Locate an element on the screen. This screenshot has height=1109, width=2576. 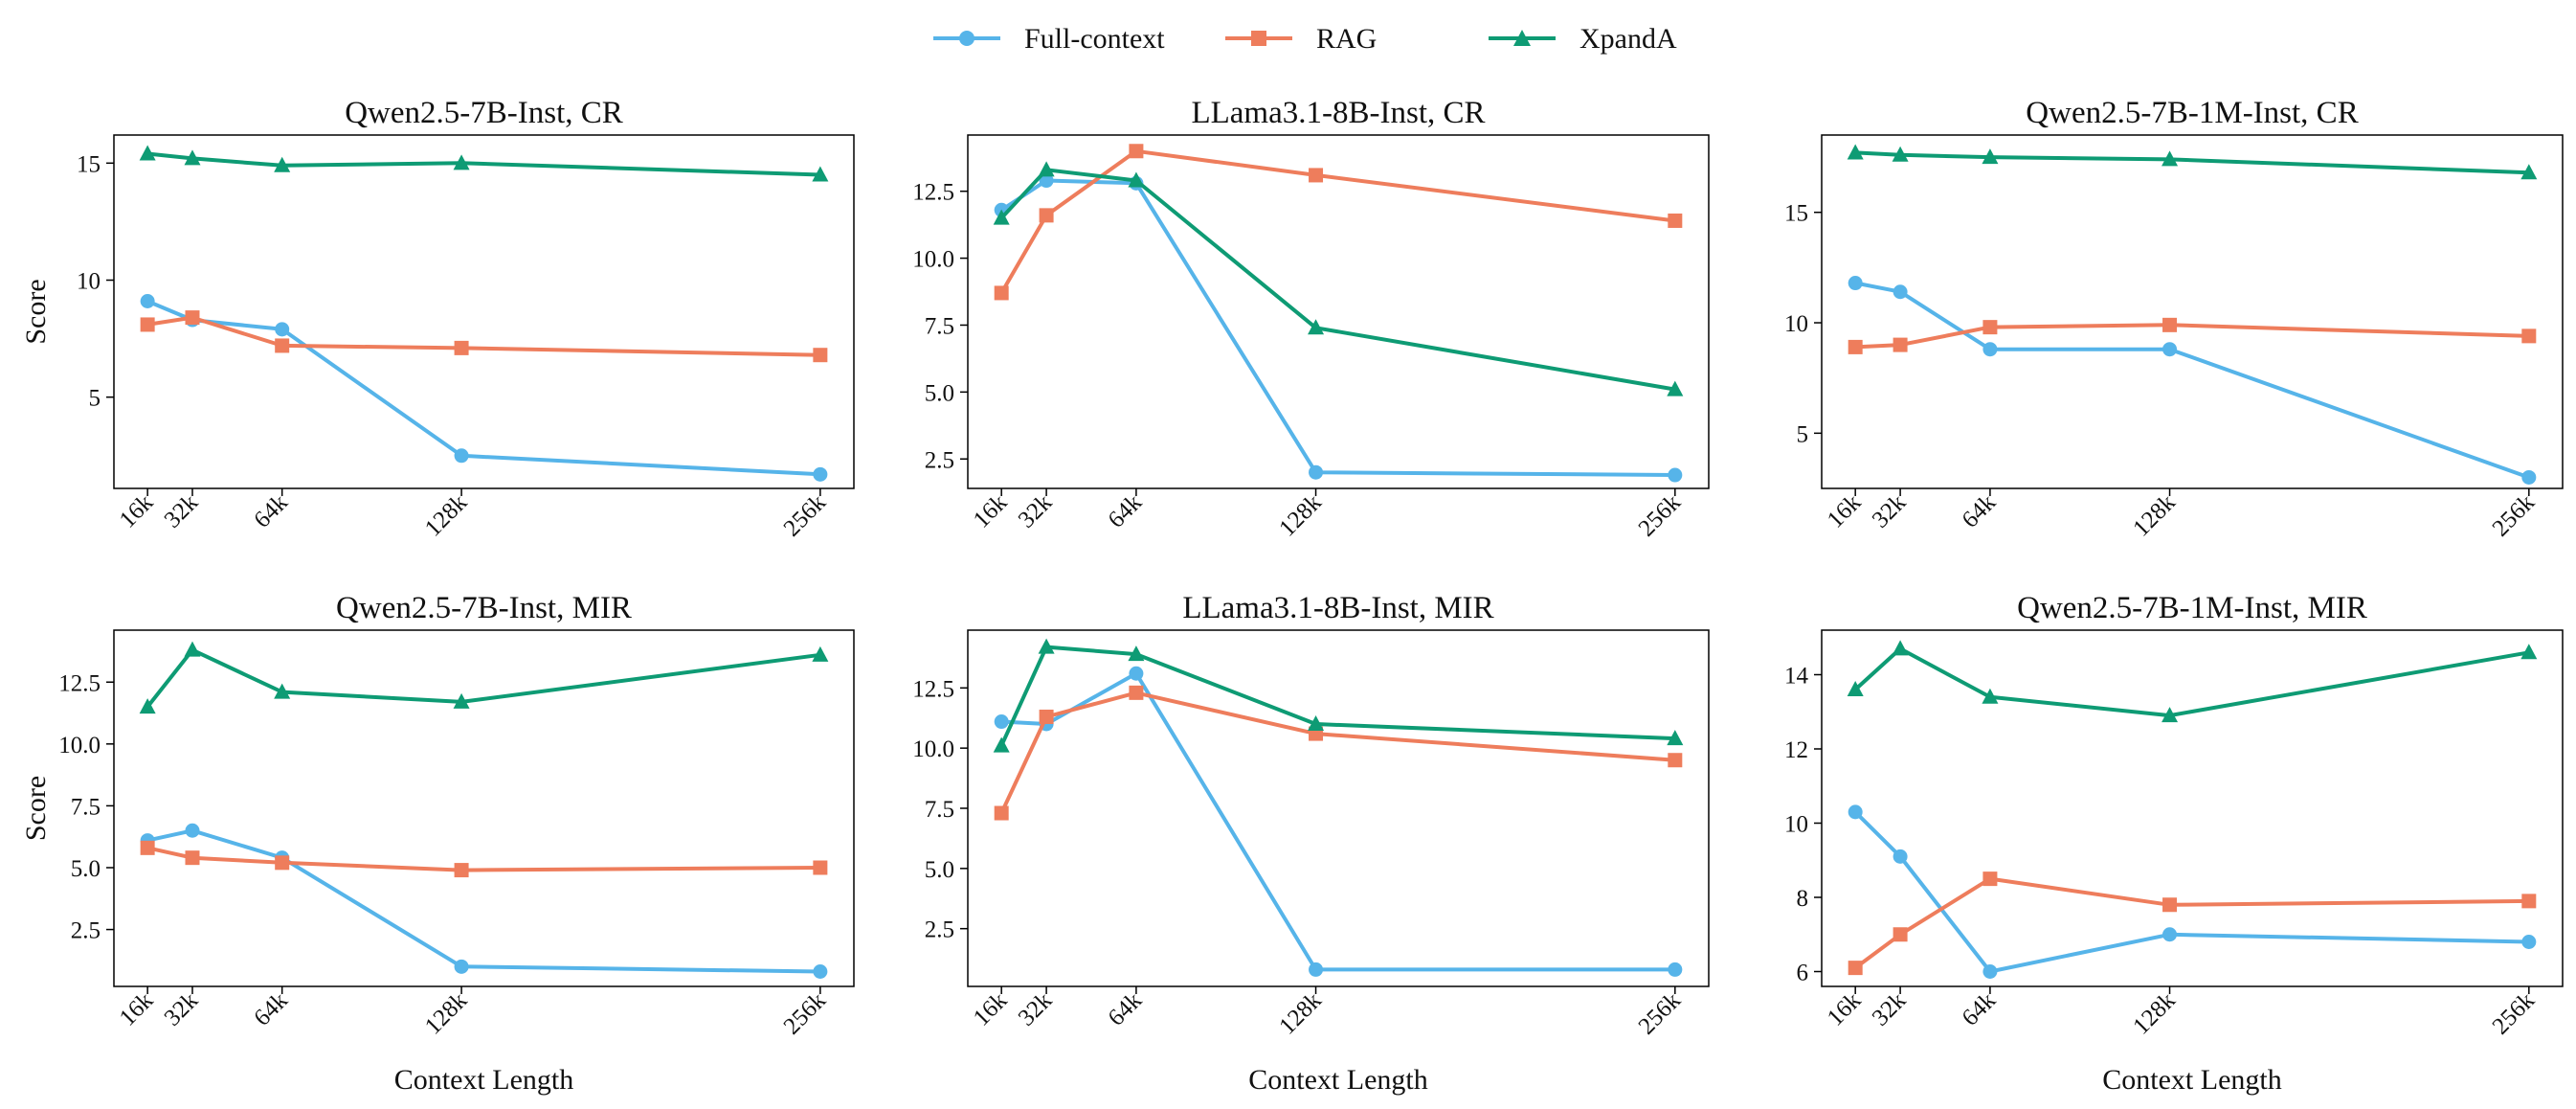
legend-item-full-context: Full-context is located at coordinates (1049, 39).